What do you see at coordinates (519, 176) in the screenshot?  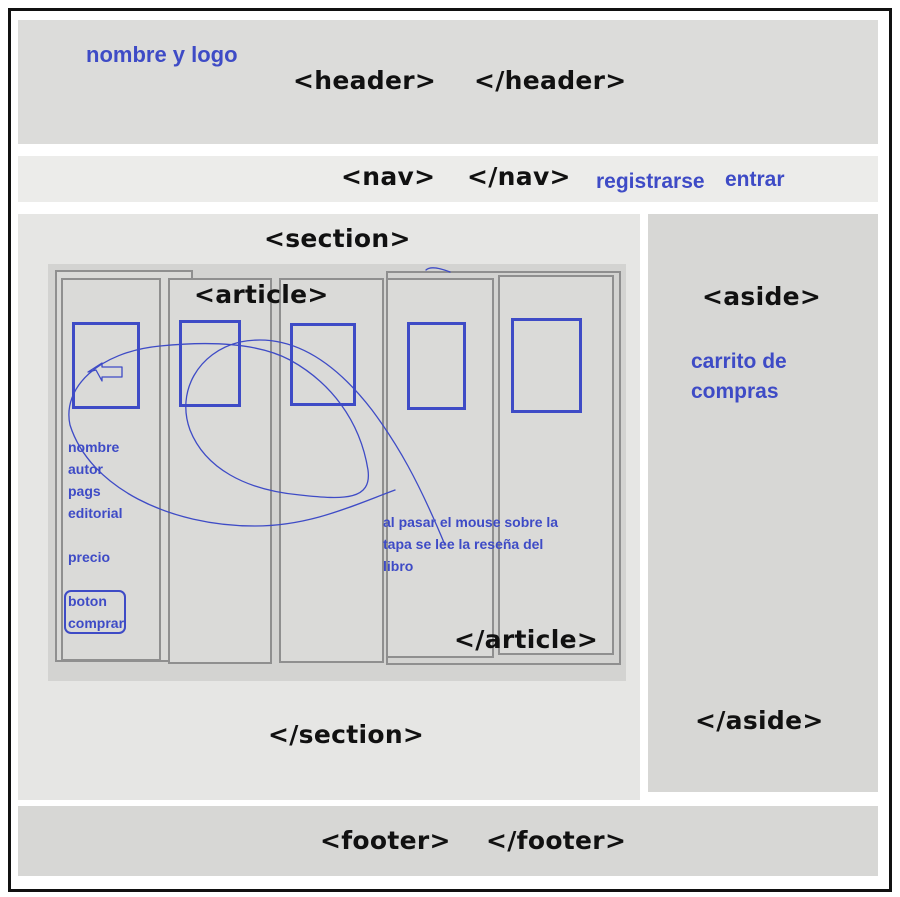 I see `nav-close-tag: </nav>` at bounding box center [519, 176].